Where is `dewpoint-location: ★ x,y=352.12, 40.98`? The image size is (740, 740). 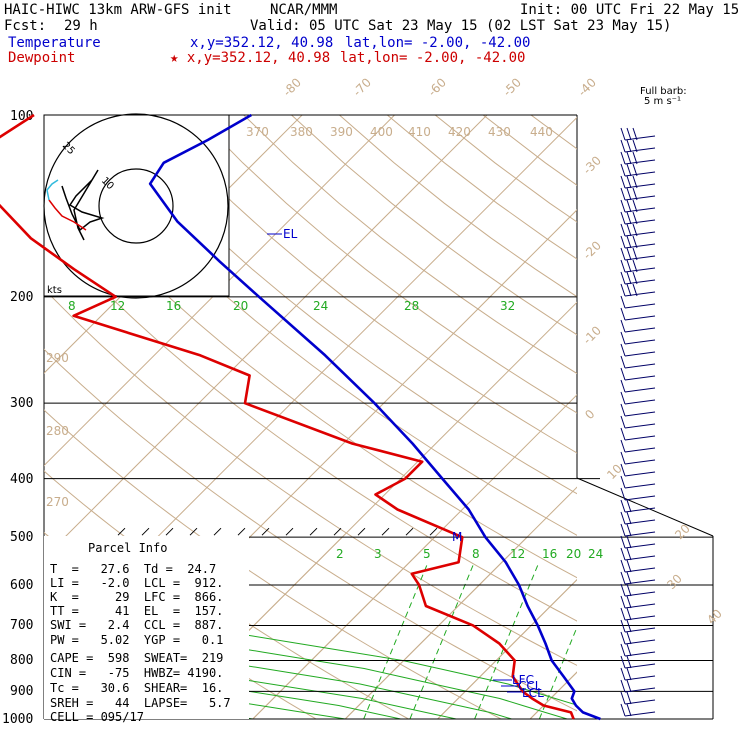 dewpoint-location: ★ x,y=352.12, 40.98 is located at coordinates (250, 58).